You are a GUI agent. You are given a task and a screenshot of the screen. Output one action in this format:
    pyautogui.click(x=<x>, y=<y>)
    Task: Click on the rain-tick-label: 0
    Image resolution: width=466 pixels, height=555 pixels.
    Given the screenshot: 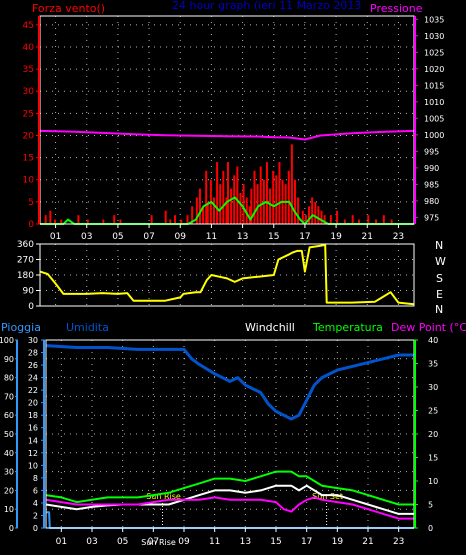 What is the action you would take?
    pyautogui.click(x=35, y=528)
    